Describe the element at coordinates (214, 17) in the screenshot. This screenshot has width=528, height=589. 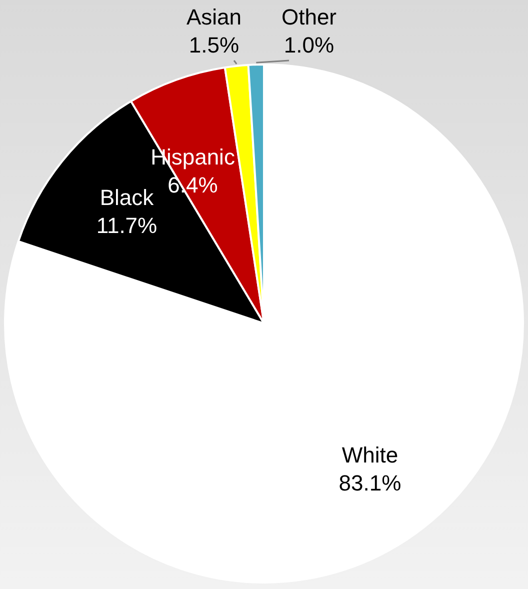
I see `slice-label: Asian` at that location.